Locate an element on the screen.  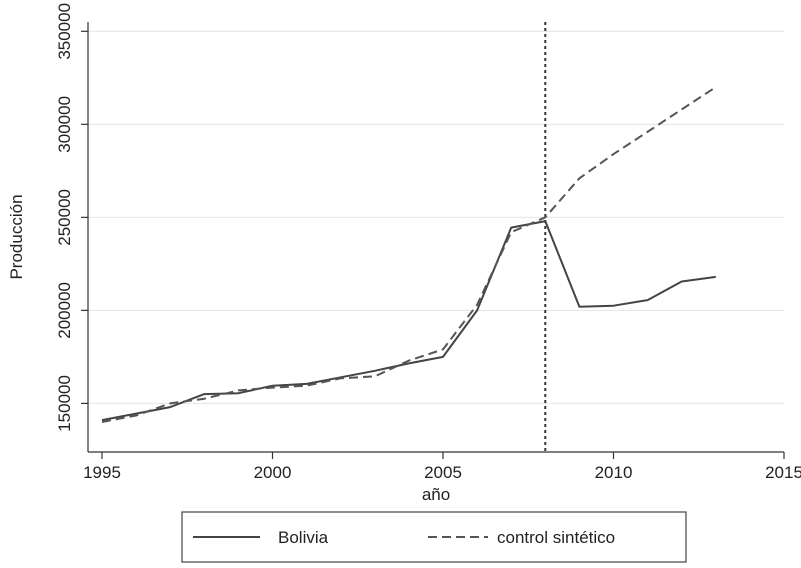
legend-label-control-sintetico: control sintético is located at coordinates (556, 537).